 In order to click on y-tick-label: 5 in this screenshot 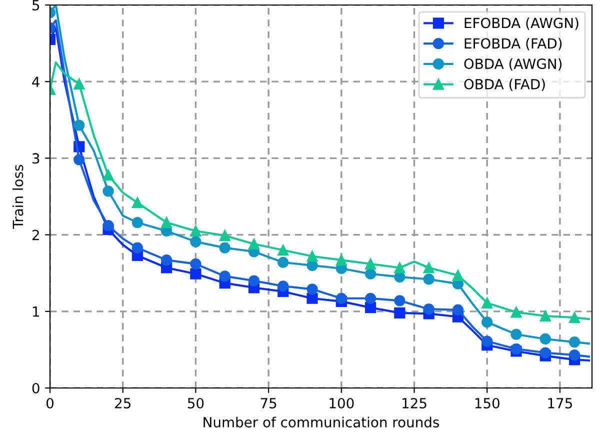, I will do `click(36, 5)`.